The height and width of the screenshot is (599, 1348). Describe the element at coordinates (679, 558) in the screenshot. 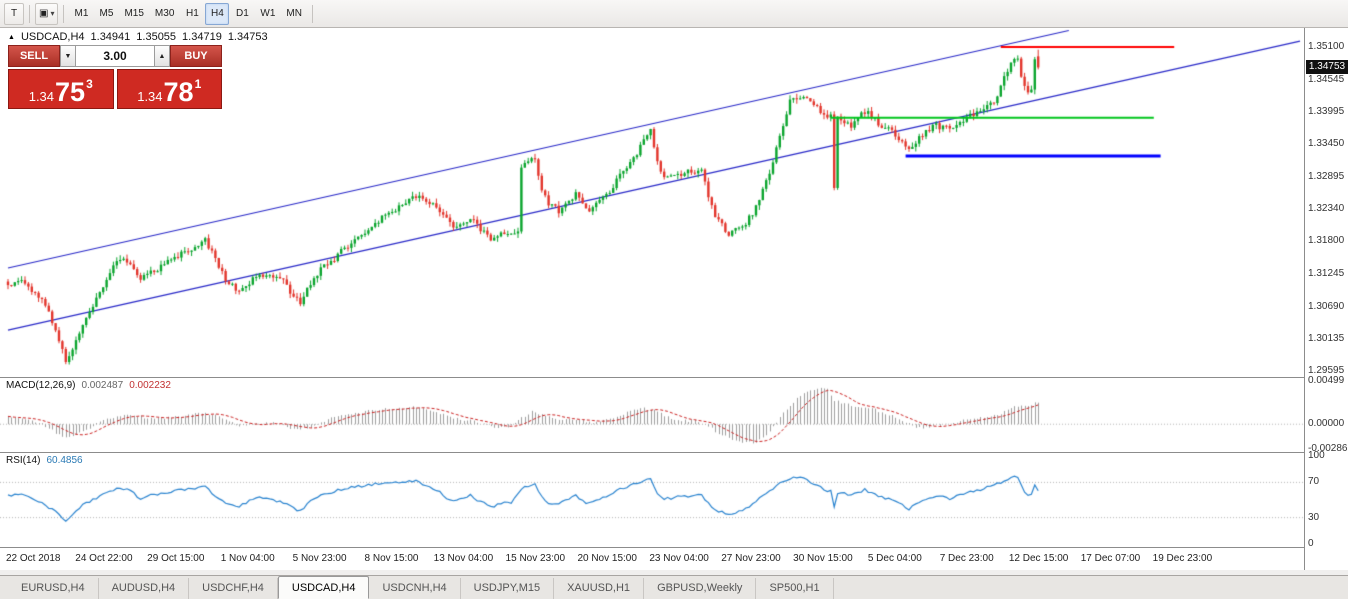

I see `time-axis-label: 23 Nov 04:00` at that location.